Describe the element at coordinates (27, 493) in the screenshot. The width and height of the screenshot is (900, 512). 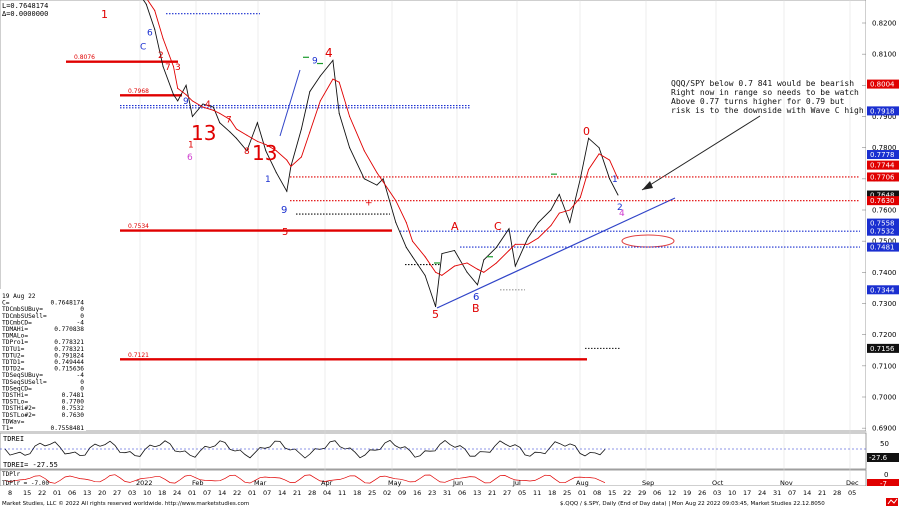
I see `x-day-label: 15` at that location.